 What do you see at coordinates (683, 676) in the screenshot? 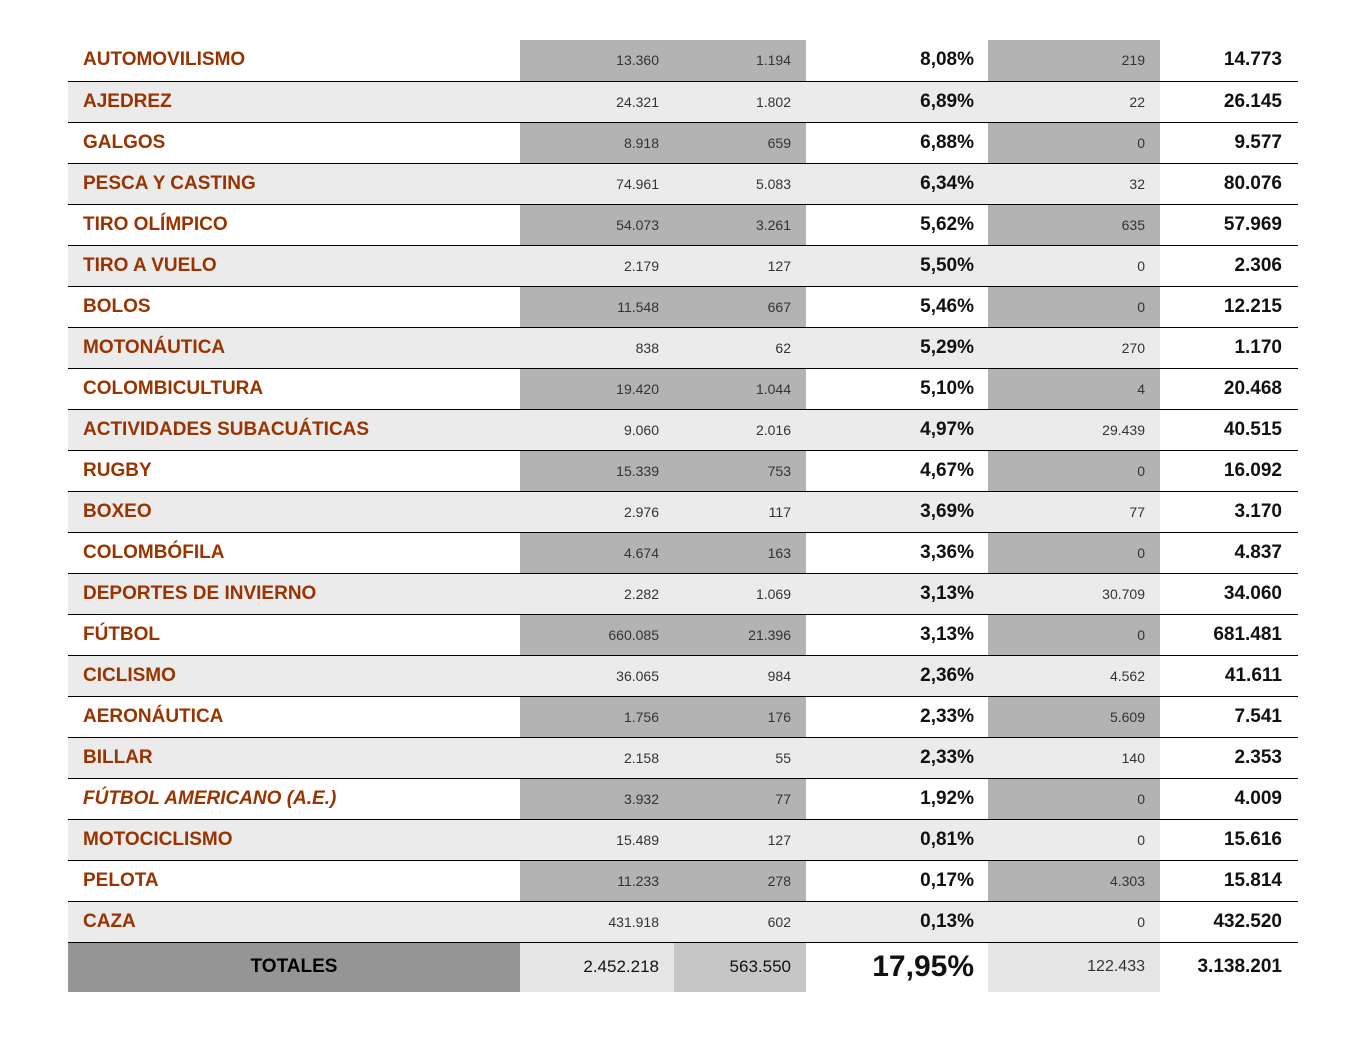
I see `table-row: CICLISMO 36.065 984 2,36% 4.562 41.611` at bounding box center [683, 676].